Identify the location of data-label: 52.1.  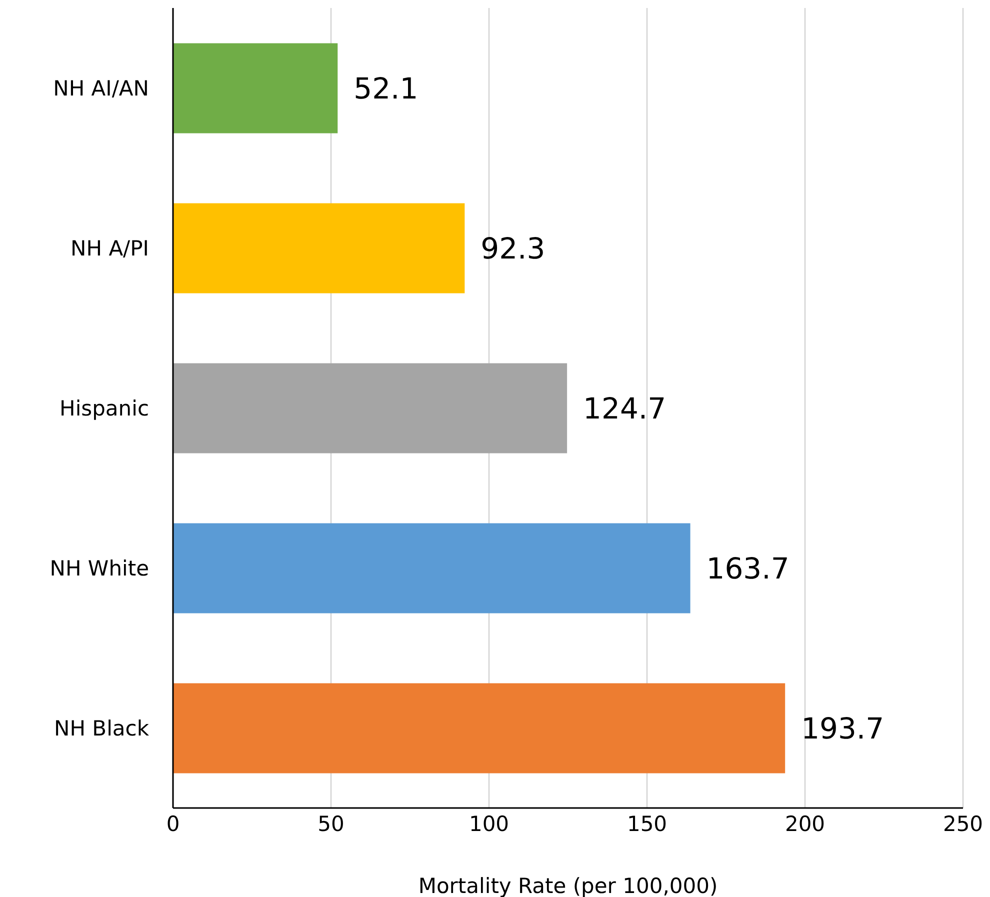
(386, 88).